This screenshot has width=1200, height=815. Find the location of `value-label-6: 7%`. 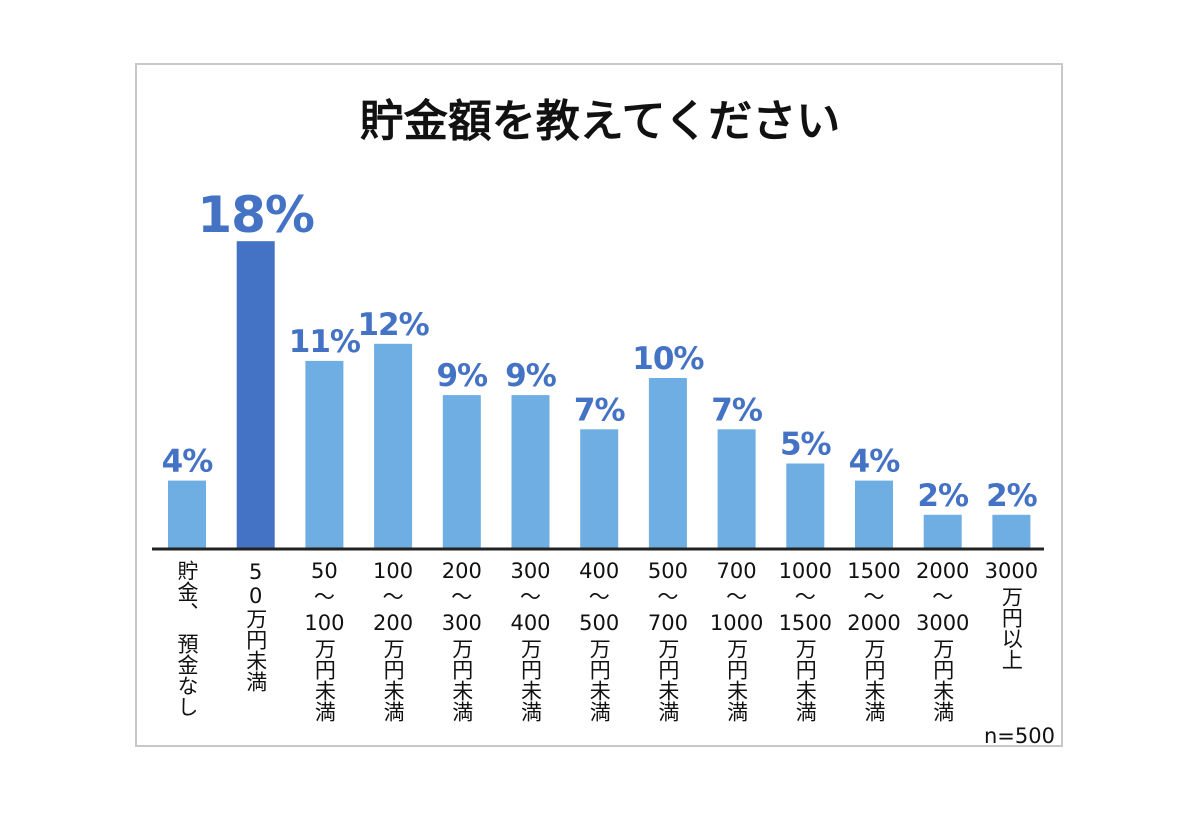

value-label-6: 7% is located at coordinates (600, 410).